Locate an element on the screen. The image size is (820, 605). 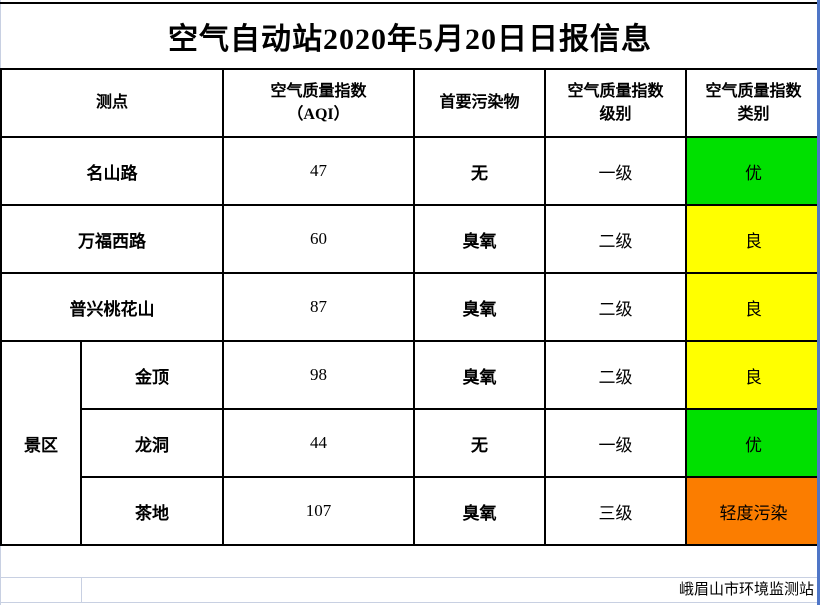
station-cell: 金顶 is located at coordinates (152, 375).